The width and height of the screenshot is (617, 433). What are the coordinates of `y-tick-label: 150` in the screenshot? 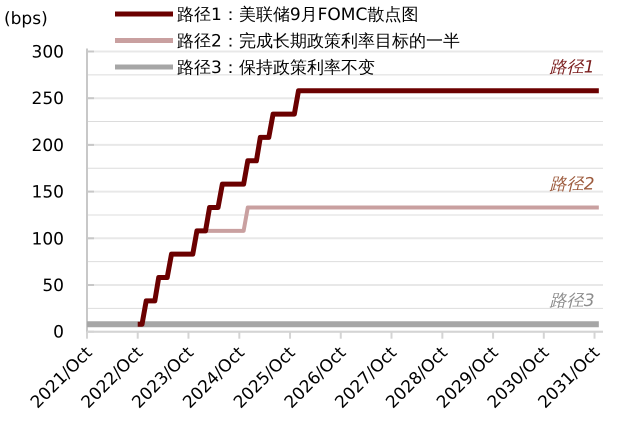 It's located at (48, 192).